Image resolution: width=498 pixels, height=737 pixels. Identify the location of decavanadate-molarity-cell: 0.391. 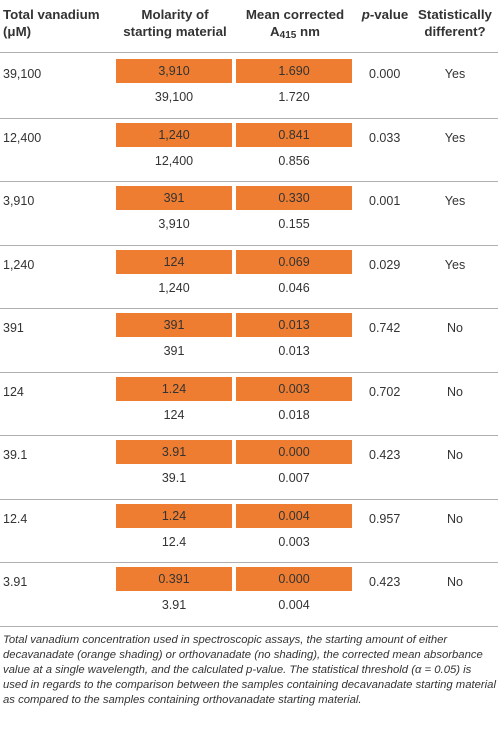
(174, 579).